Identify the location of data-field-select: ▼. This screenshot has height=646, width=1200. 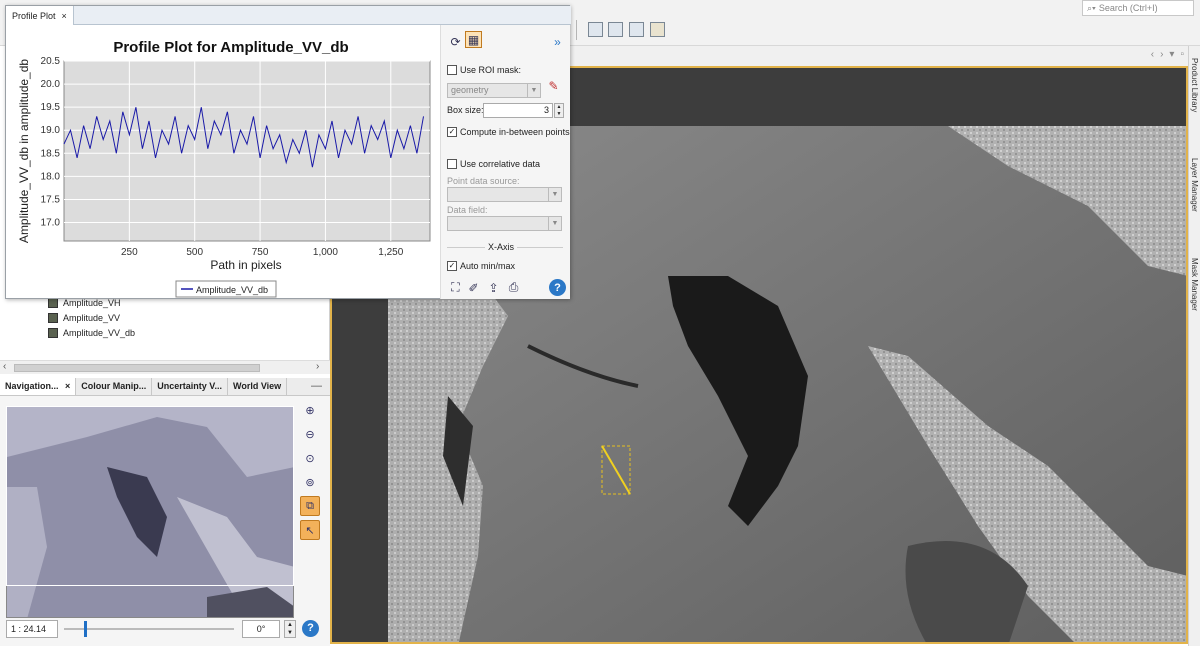
(504, 223).